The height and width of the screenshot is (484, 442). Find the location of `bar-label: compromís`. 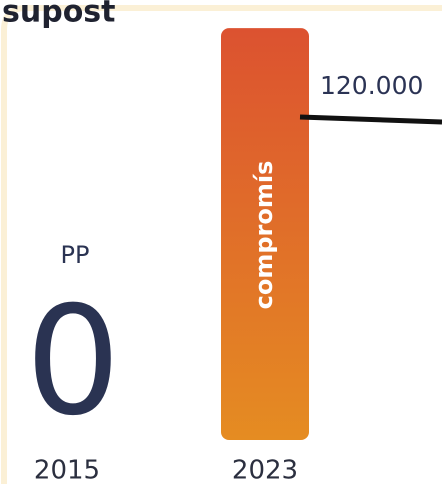

bar-label: compromís is located at coordinates (264, 235).